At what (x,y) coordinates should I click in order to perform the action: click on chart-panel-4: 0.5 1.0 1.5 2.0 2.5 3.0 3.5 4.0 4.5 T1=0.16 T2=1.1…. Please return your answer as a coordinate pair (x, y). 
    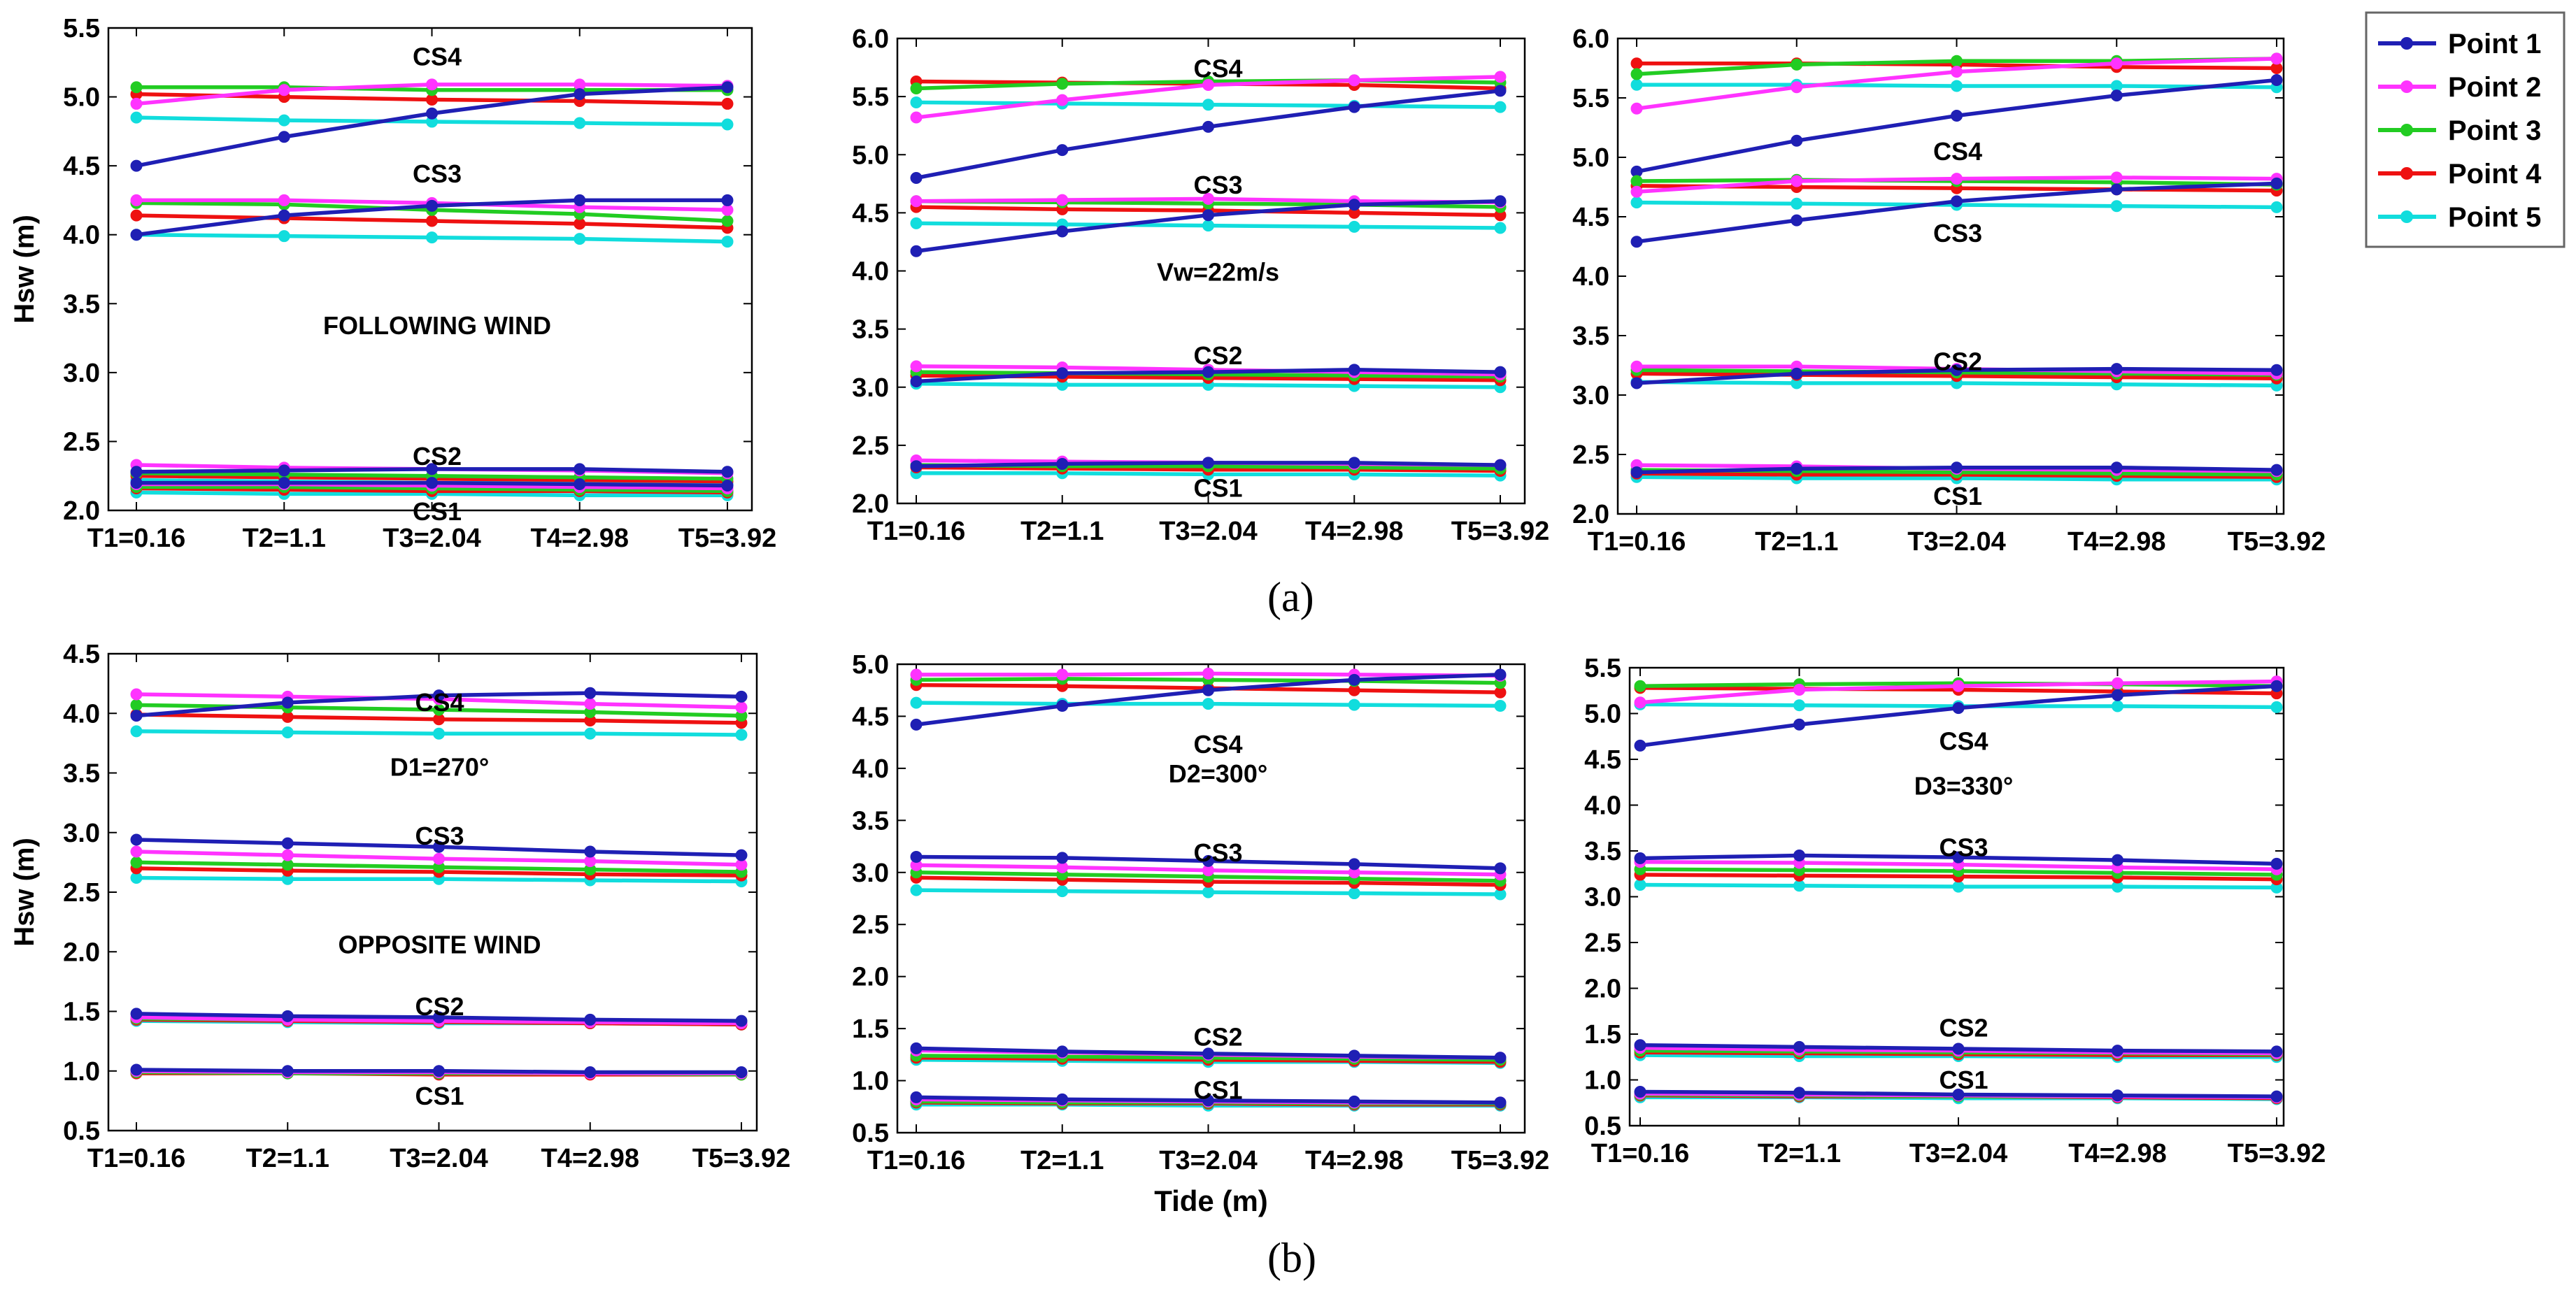
    Looking at the image, I should click on (399, 906).